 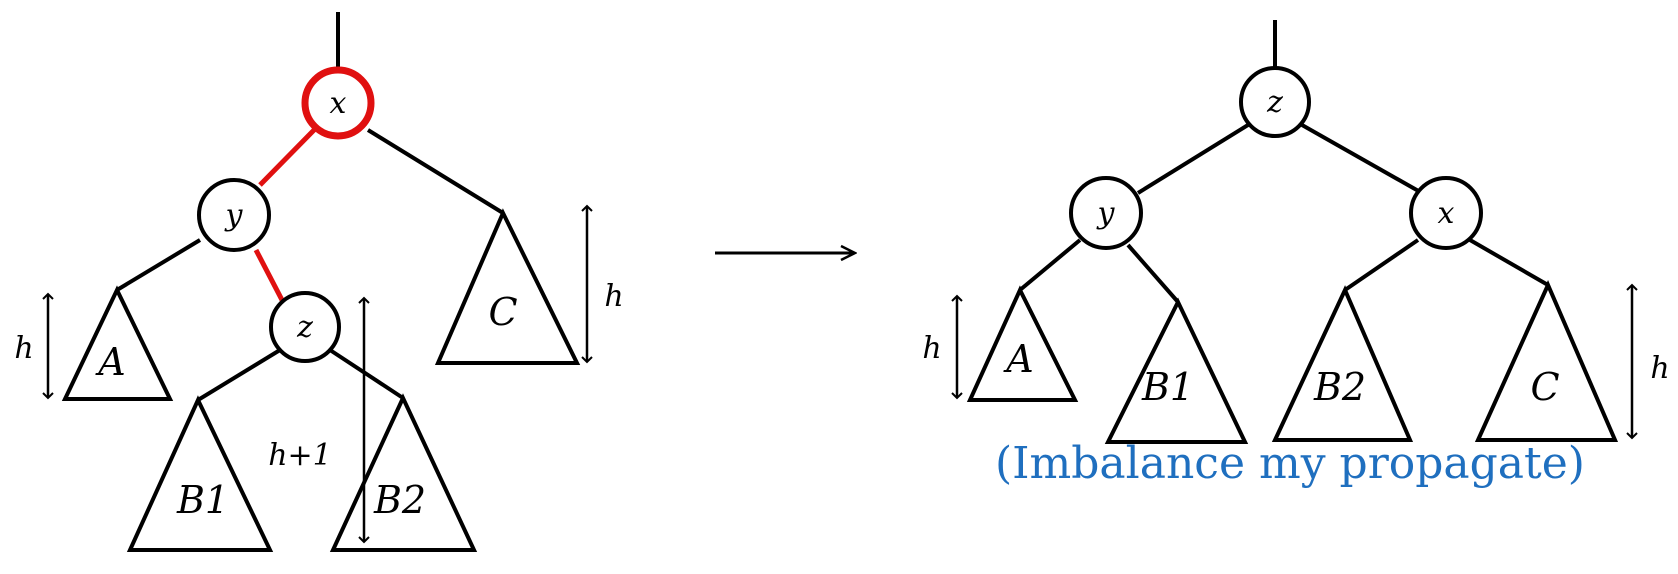 I want to click on after-edge-z-x, so click(x=1362, y=159).